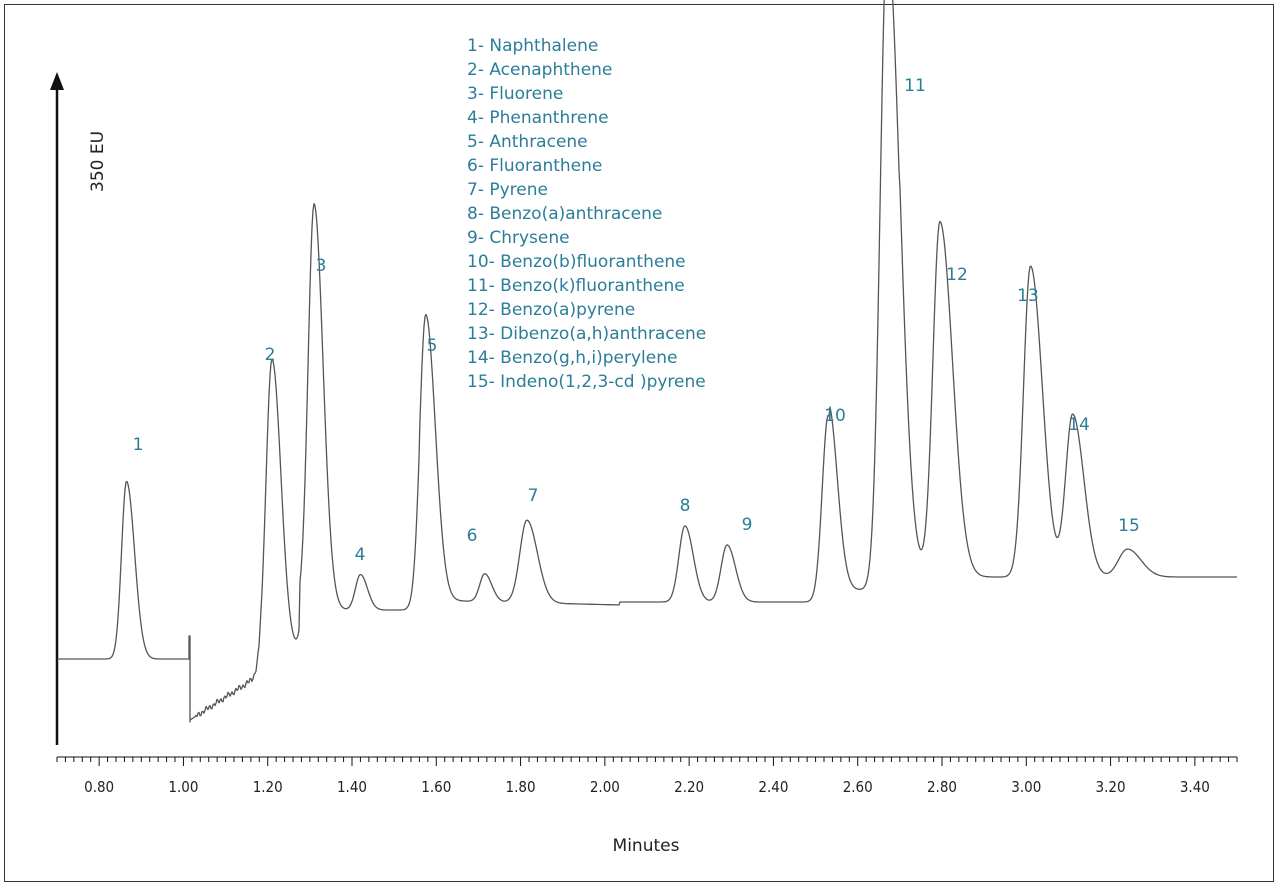 Image resolution: width=1280 pixels, height=888 pixels. I want to click on x-tick-label: 2.20, so click(689, 787).